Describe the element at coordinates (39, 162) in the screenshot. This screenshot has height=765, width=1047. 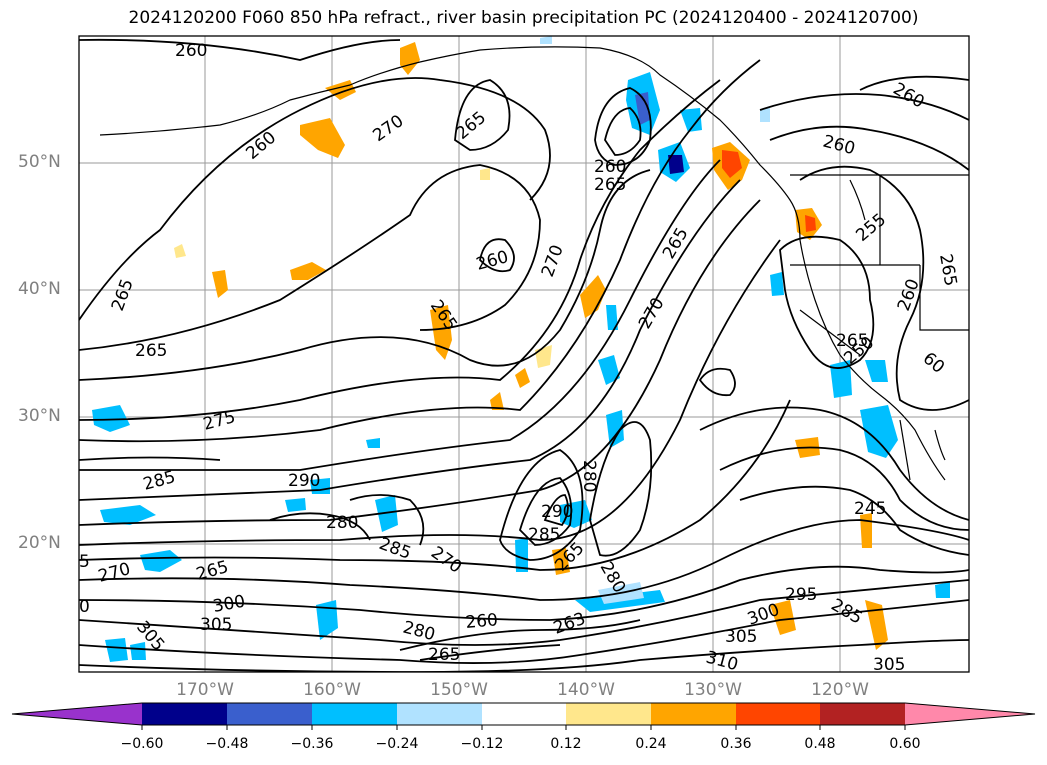
I see `latitude-label: 50°N` at that location.